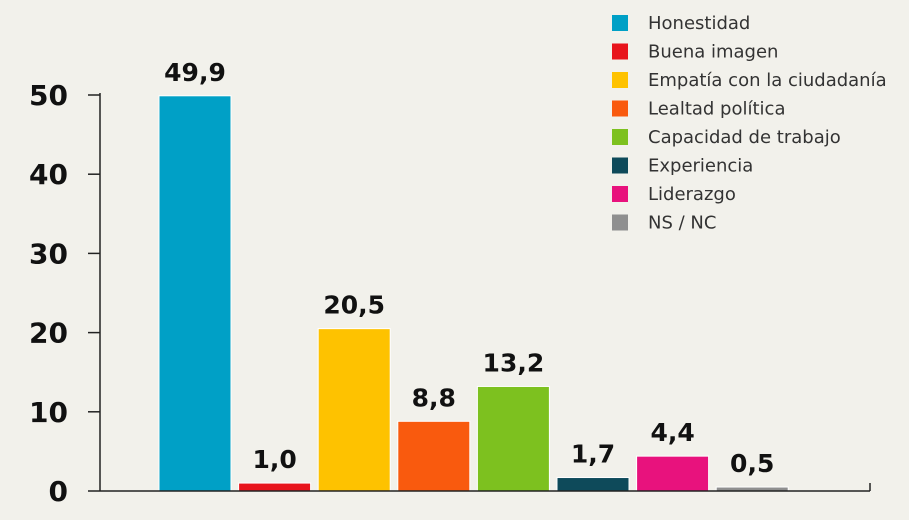 This screenshot has height=520, width=909. I want to click on legend-label: NS / NC, so click(682, 223).